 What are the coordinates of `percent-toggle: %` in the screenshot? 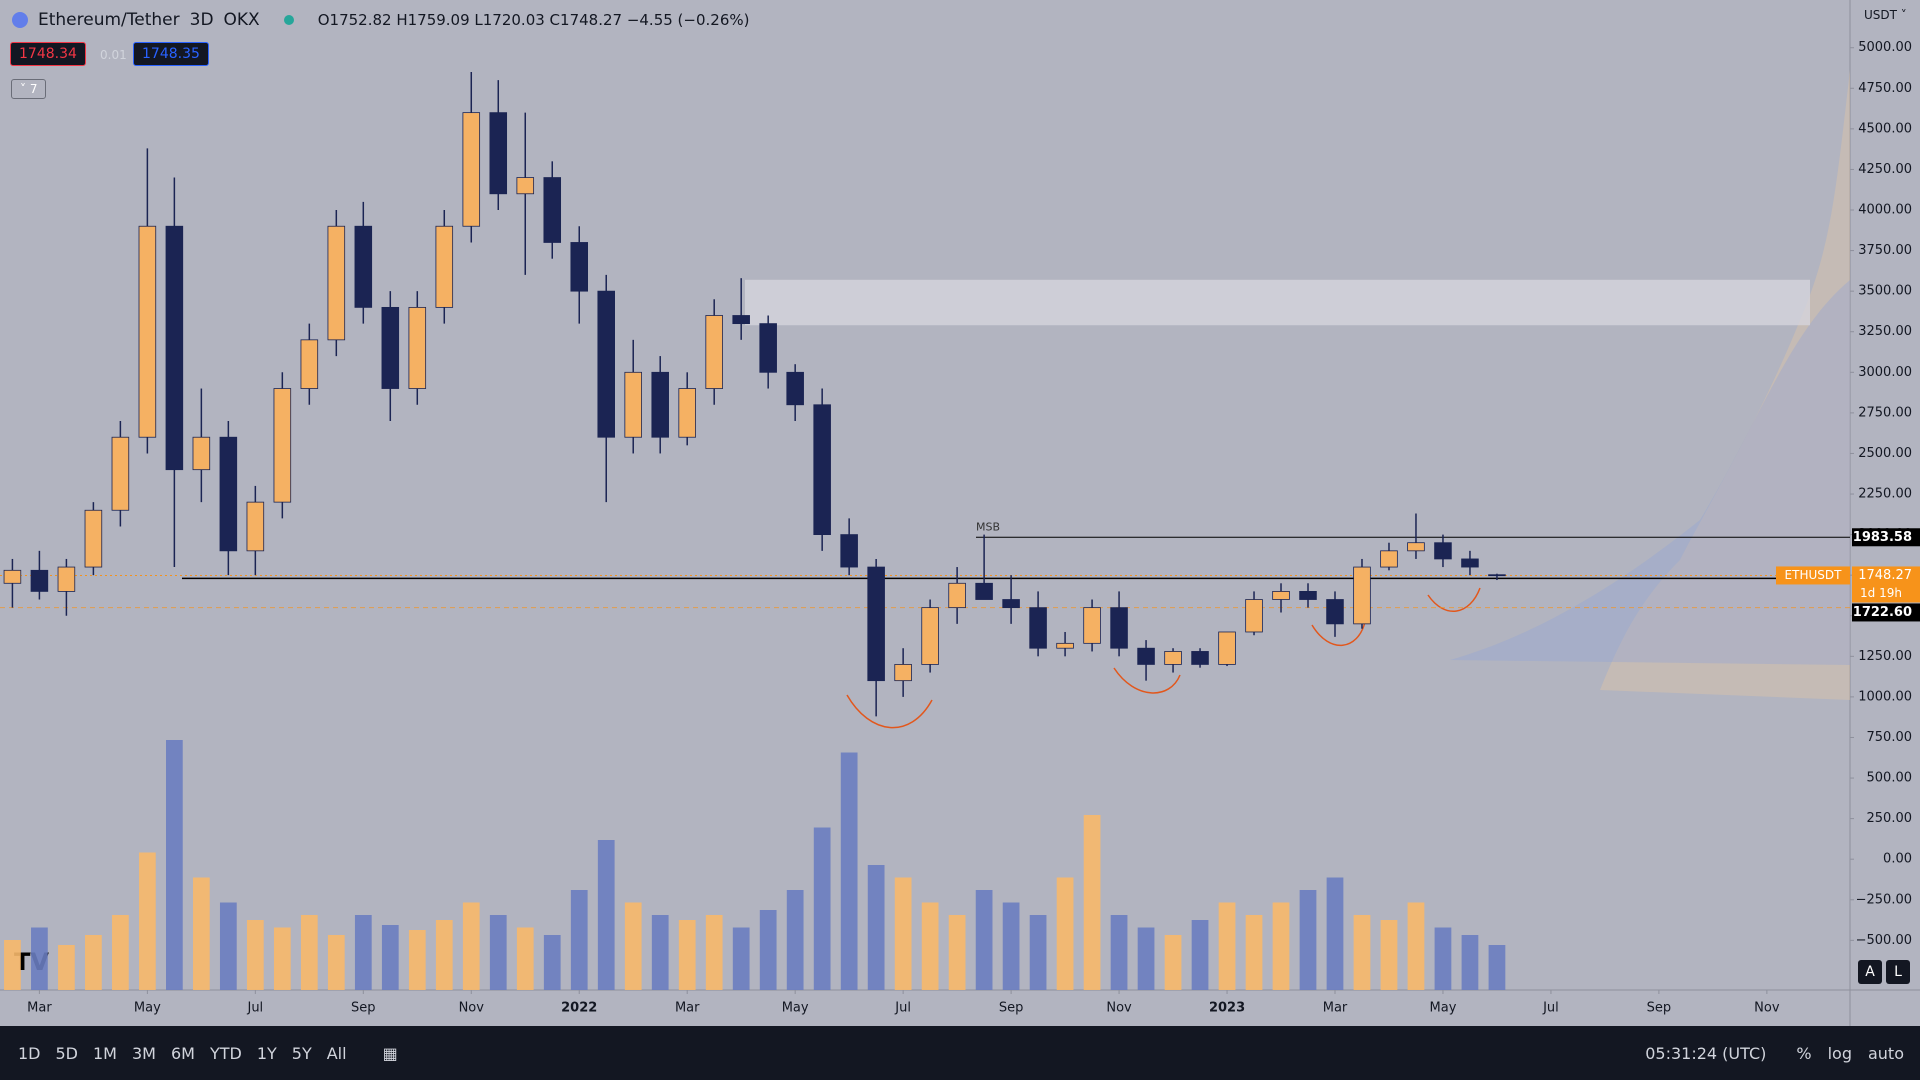 It's located at (1804, 1053).